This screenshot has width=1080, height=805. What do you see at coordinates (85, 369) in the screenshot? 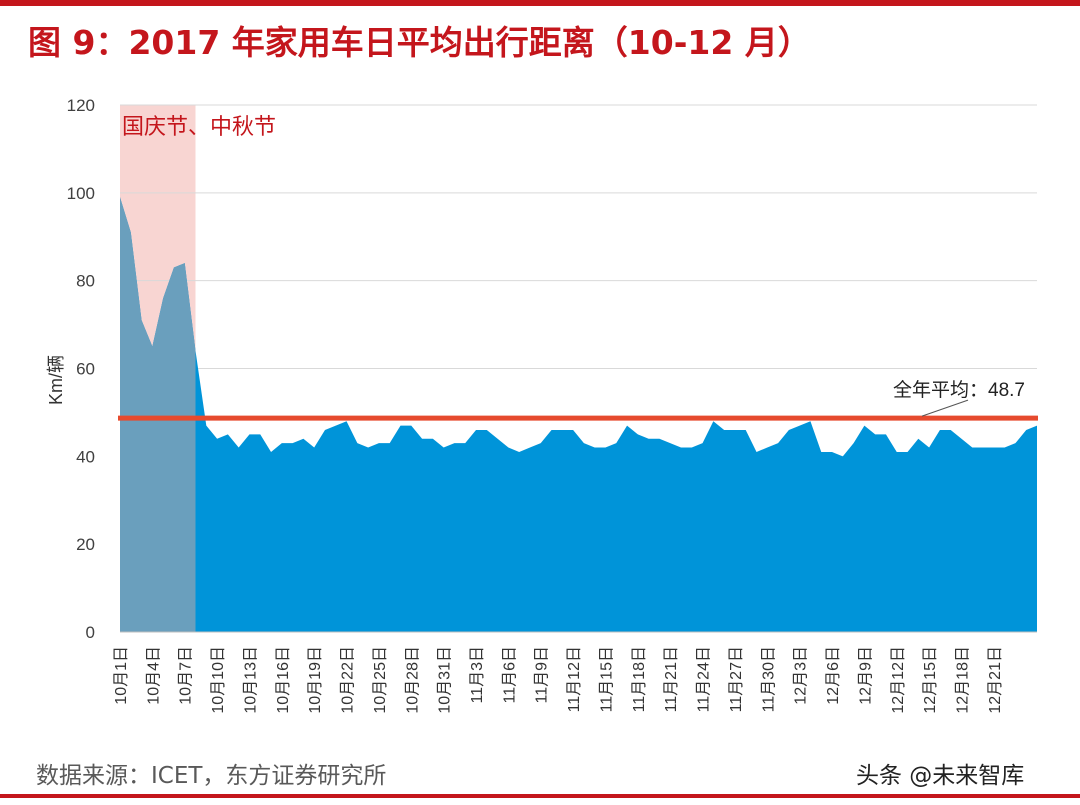
I see `y-tick-label: 60` at bounding box center [85, 369].